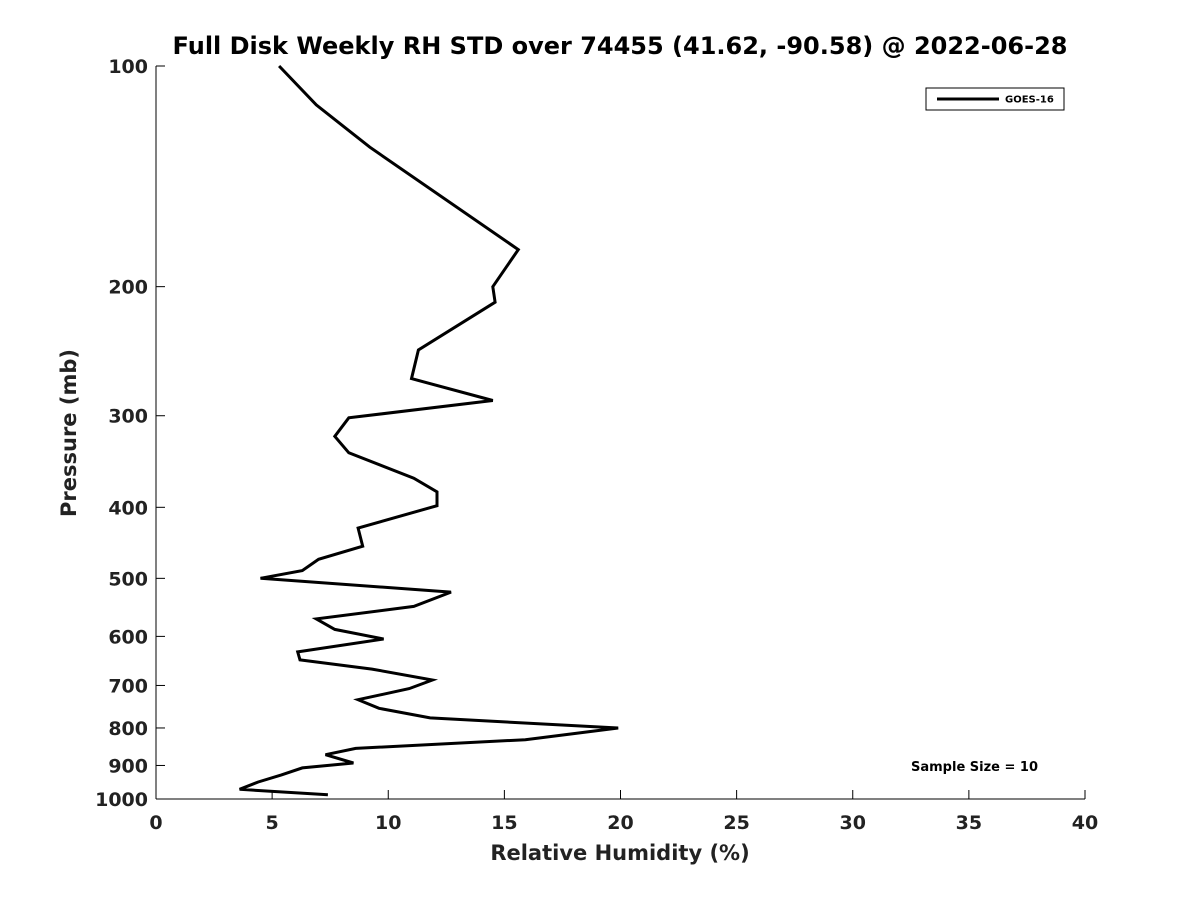  Describe the element at coordinates (619, 853) in the screenshot. I see `x-axis-label: Relative Humidity (%)` at that location.